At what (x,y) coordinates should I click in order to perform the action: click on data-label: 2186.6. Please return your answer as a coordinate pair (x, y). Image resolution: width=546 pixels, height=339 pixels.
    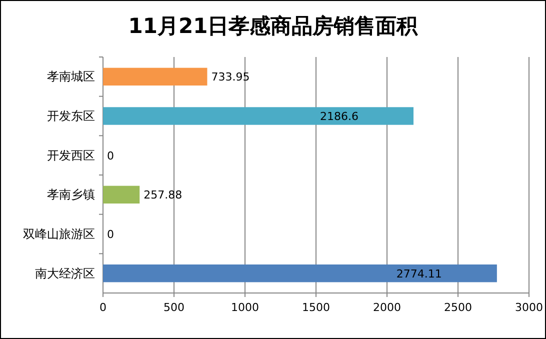
    Looking at the image, I should click on (339, 116).